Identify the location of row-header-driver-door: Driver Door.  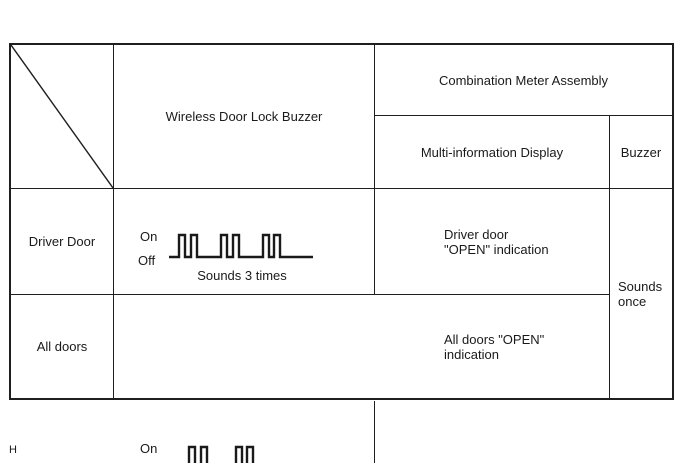
(62, 242).